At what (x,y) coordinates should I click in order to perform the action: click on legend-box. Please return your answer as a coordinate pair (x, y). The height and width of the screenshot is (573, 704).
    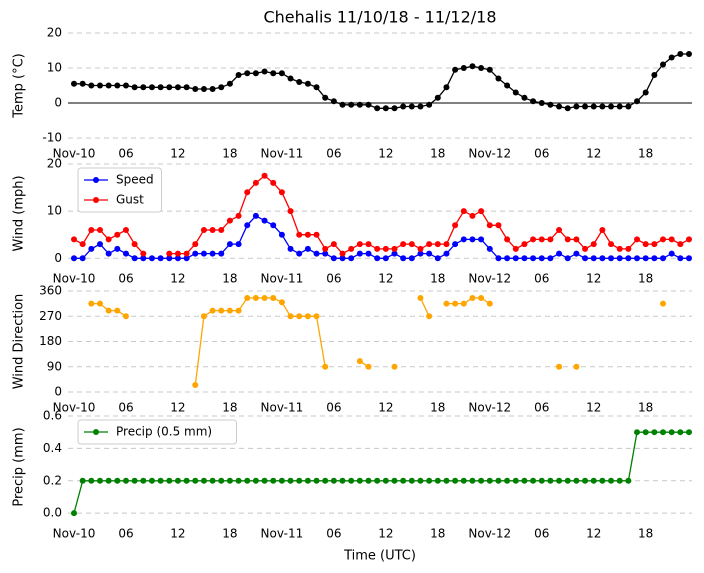
    Looking at the image, I should click on (119, 190).